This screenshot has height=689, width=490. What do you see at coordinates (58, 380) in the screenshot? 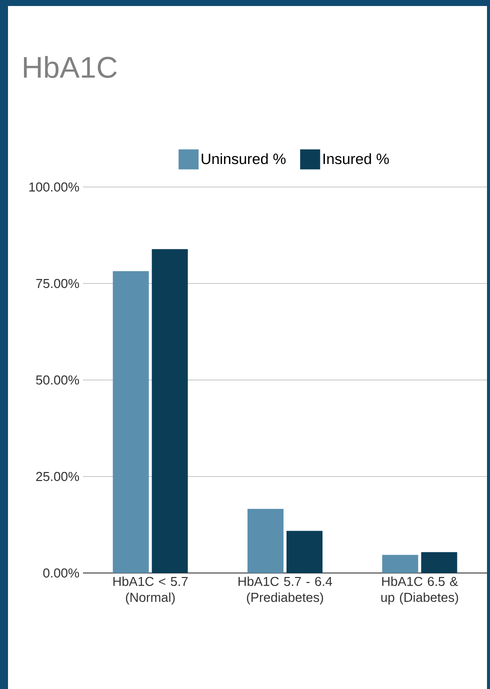
I see `y-tick-label: 50.00%` at bounding box center [58, 380].